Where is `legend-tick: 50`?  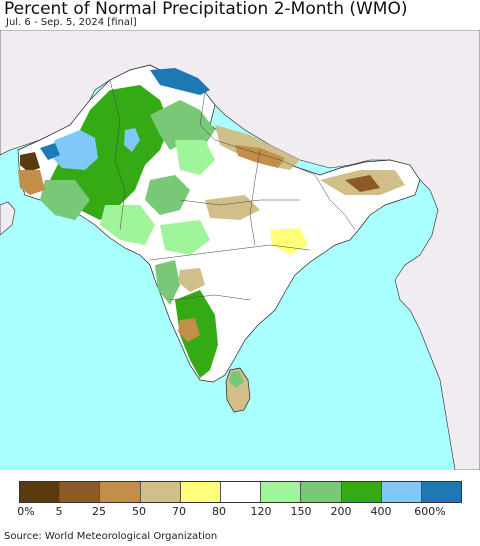 legend-tick: 50 is located at coordinates (139, 511).